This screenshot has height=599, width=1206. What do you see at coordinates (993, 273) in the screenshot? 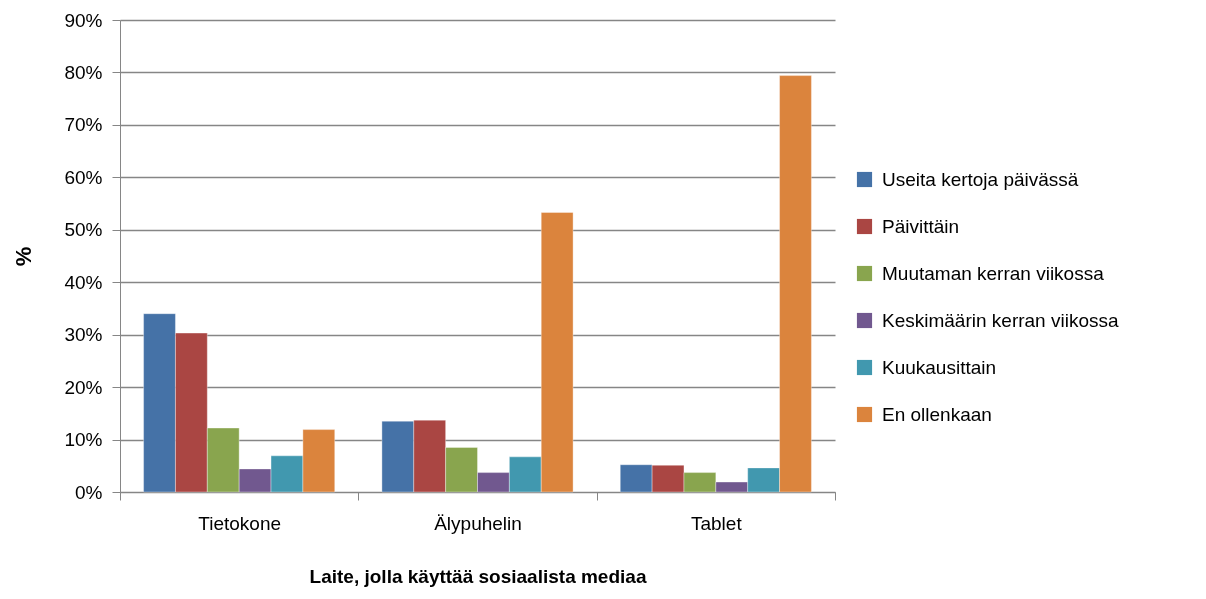
I see `legend-label: Muutaman kerran viikossa` at bounding box center [993, 273].